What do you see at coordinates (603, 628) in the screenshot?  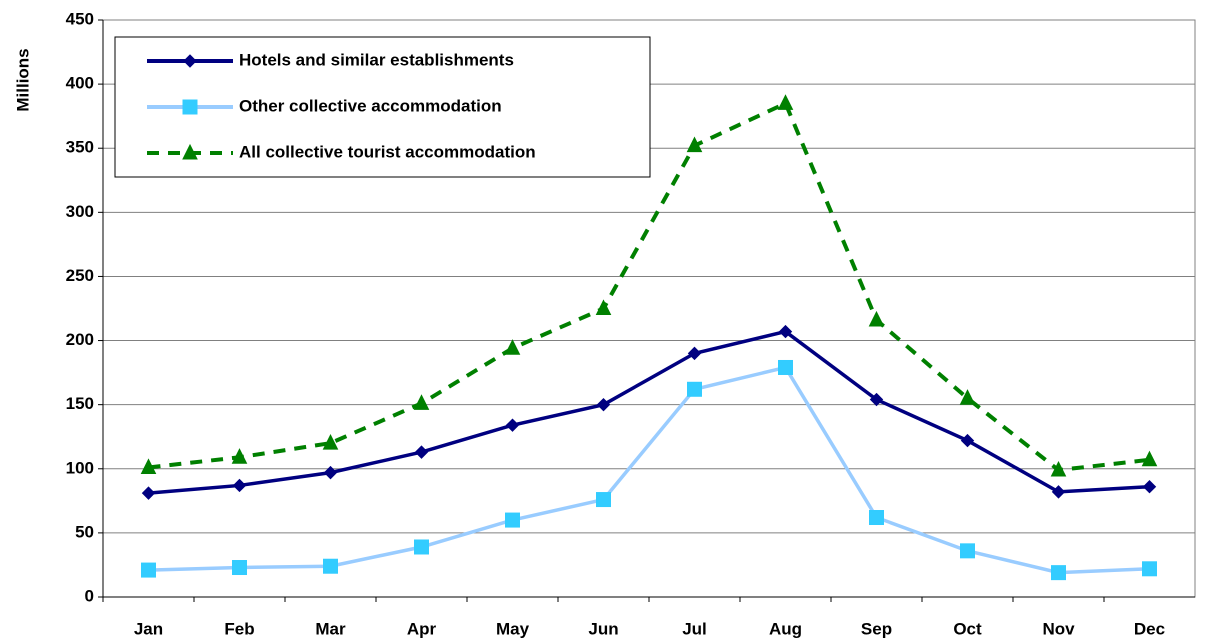 I see `x-tick-label: Jun` at bounding box center [603, 628].